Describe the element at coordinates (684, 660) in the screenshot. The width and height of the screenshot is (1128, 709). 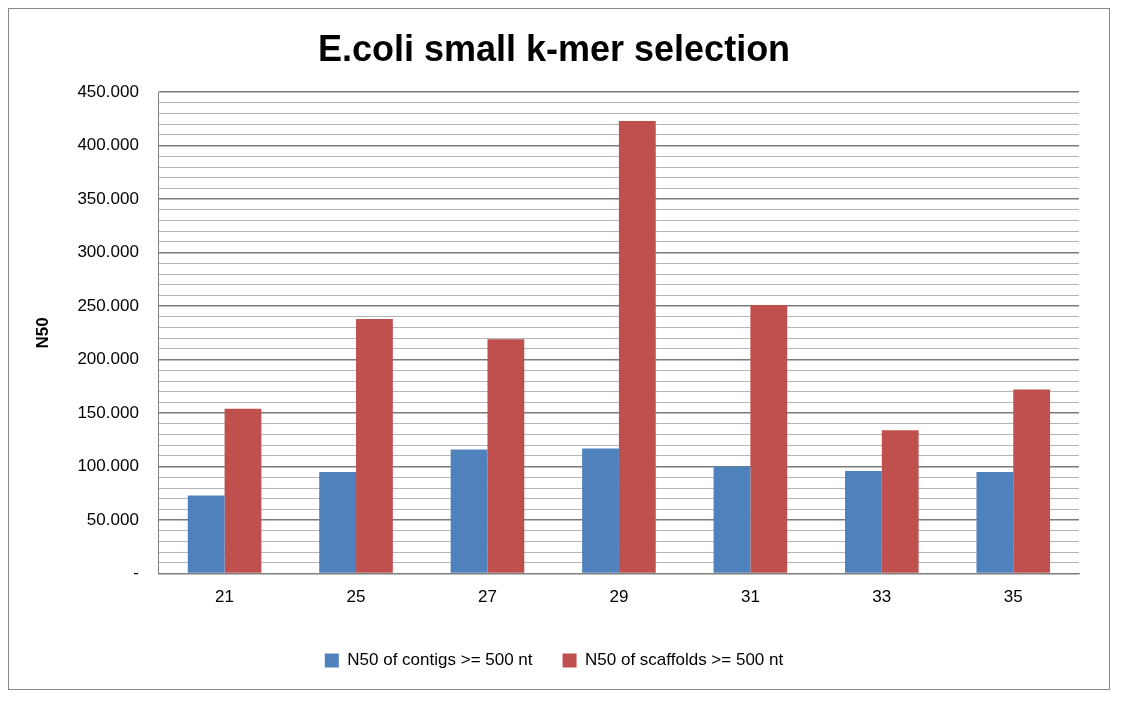
I see `legend-label: N50 of scaffolds >= 500 nt` at that location.